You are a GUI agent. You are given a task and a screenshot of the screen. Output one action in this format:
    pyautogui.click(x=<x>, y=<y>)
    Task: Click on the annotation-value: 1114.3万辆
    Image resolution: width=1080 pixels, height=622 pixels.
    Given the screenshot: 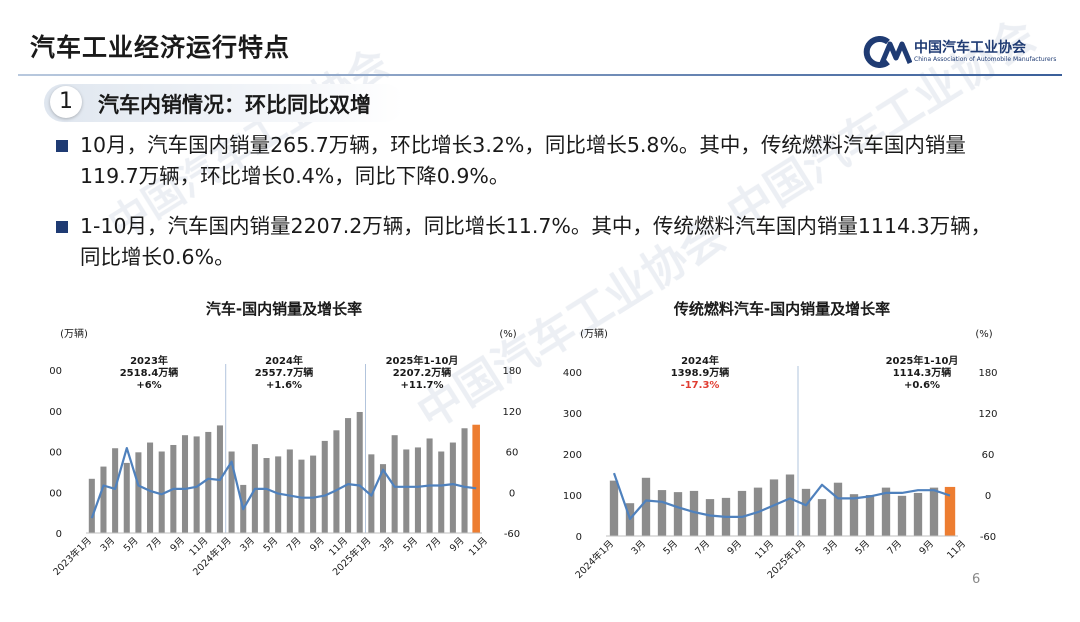 What is the action you would take?
    pyautogui.click(x=922, y=372)
    